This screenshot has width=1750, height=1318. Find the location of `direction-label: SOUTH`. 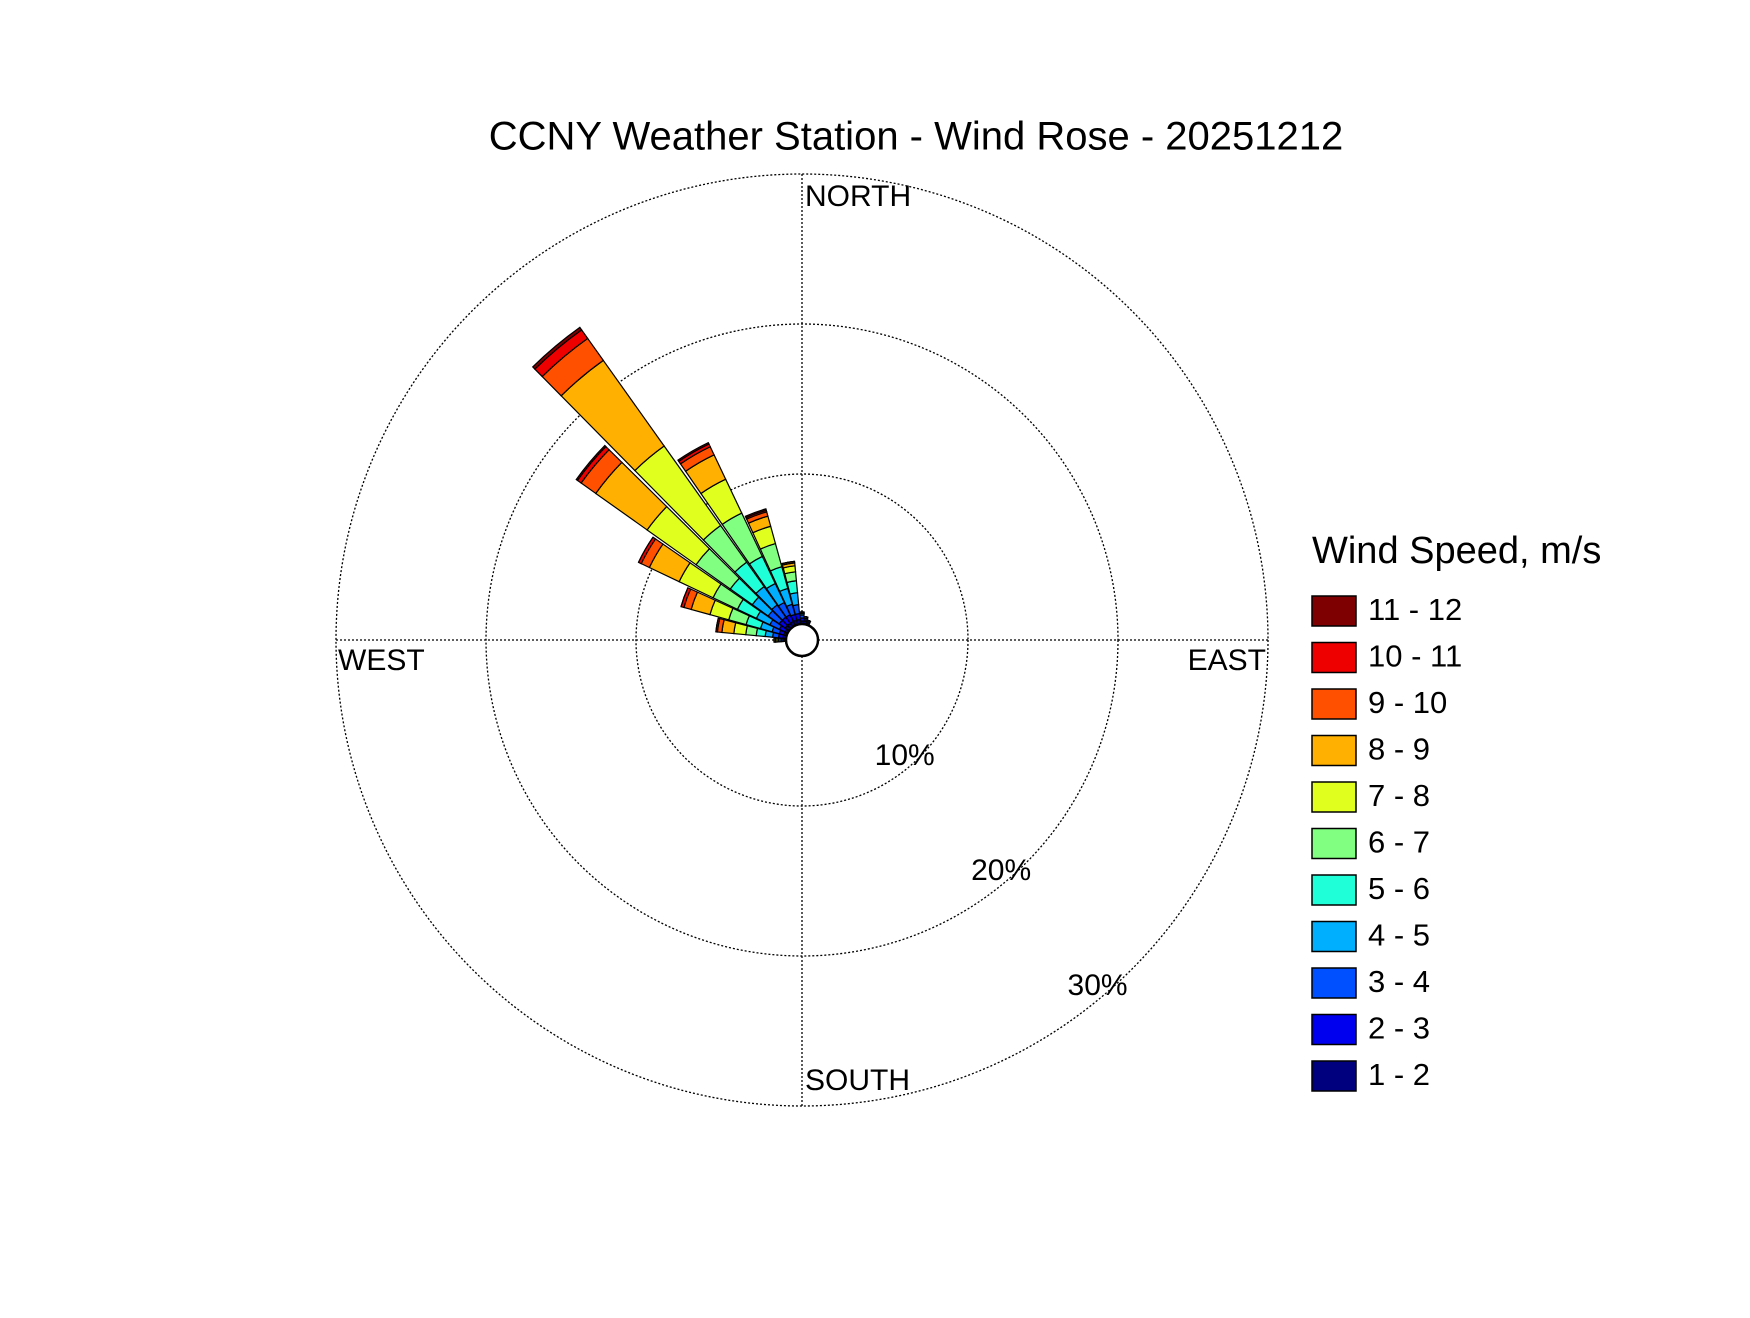

direction-label: SOUTH is located at coordinates (857, 1080).